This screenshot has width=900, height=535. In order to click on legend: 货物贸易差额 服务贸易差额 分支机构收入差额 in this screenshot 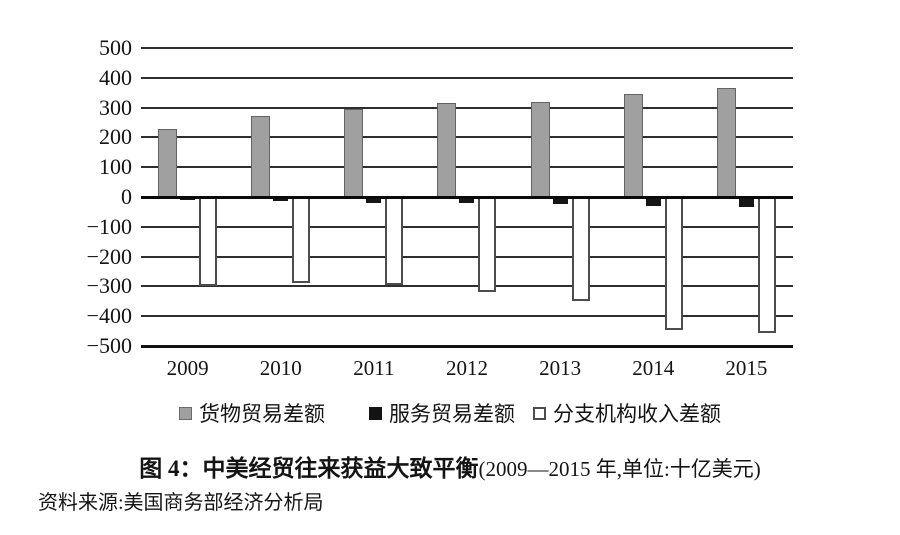, I will do `click(450, 413)`.